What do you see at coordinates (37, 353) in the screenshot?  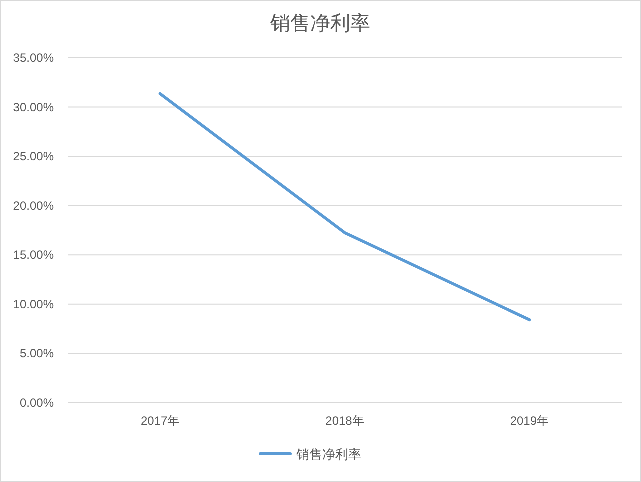 I see `y-tick-label: 5.00%` at bounding box center [37, 353].